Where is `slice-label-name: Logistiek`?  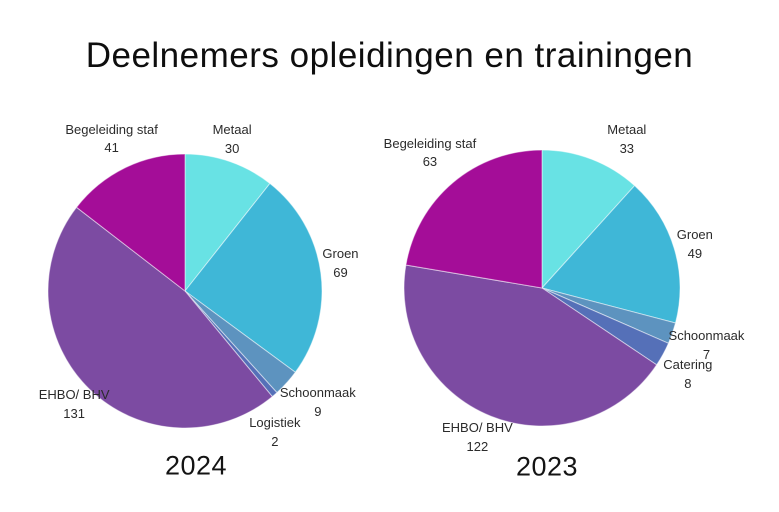 slice-label-name: Logistiek is located at coordinates (275, 423).